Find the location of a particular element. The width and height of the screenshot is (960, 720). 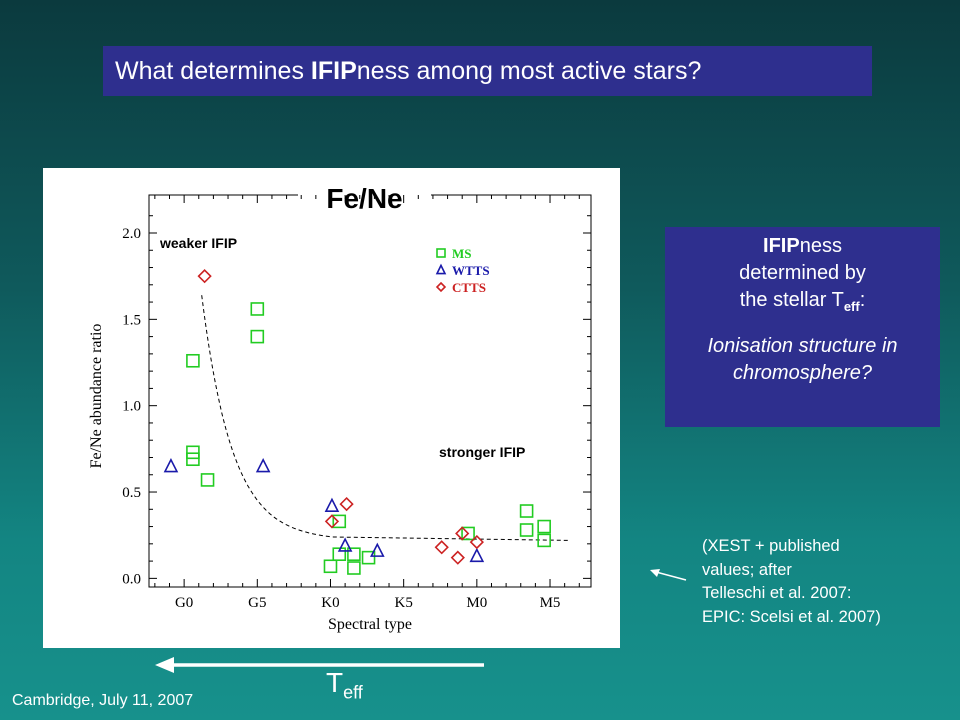

note-arrow-icon is located at coordinates (668, 575).